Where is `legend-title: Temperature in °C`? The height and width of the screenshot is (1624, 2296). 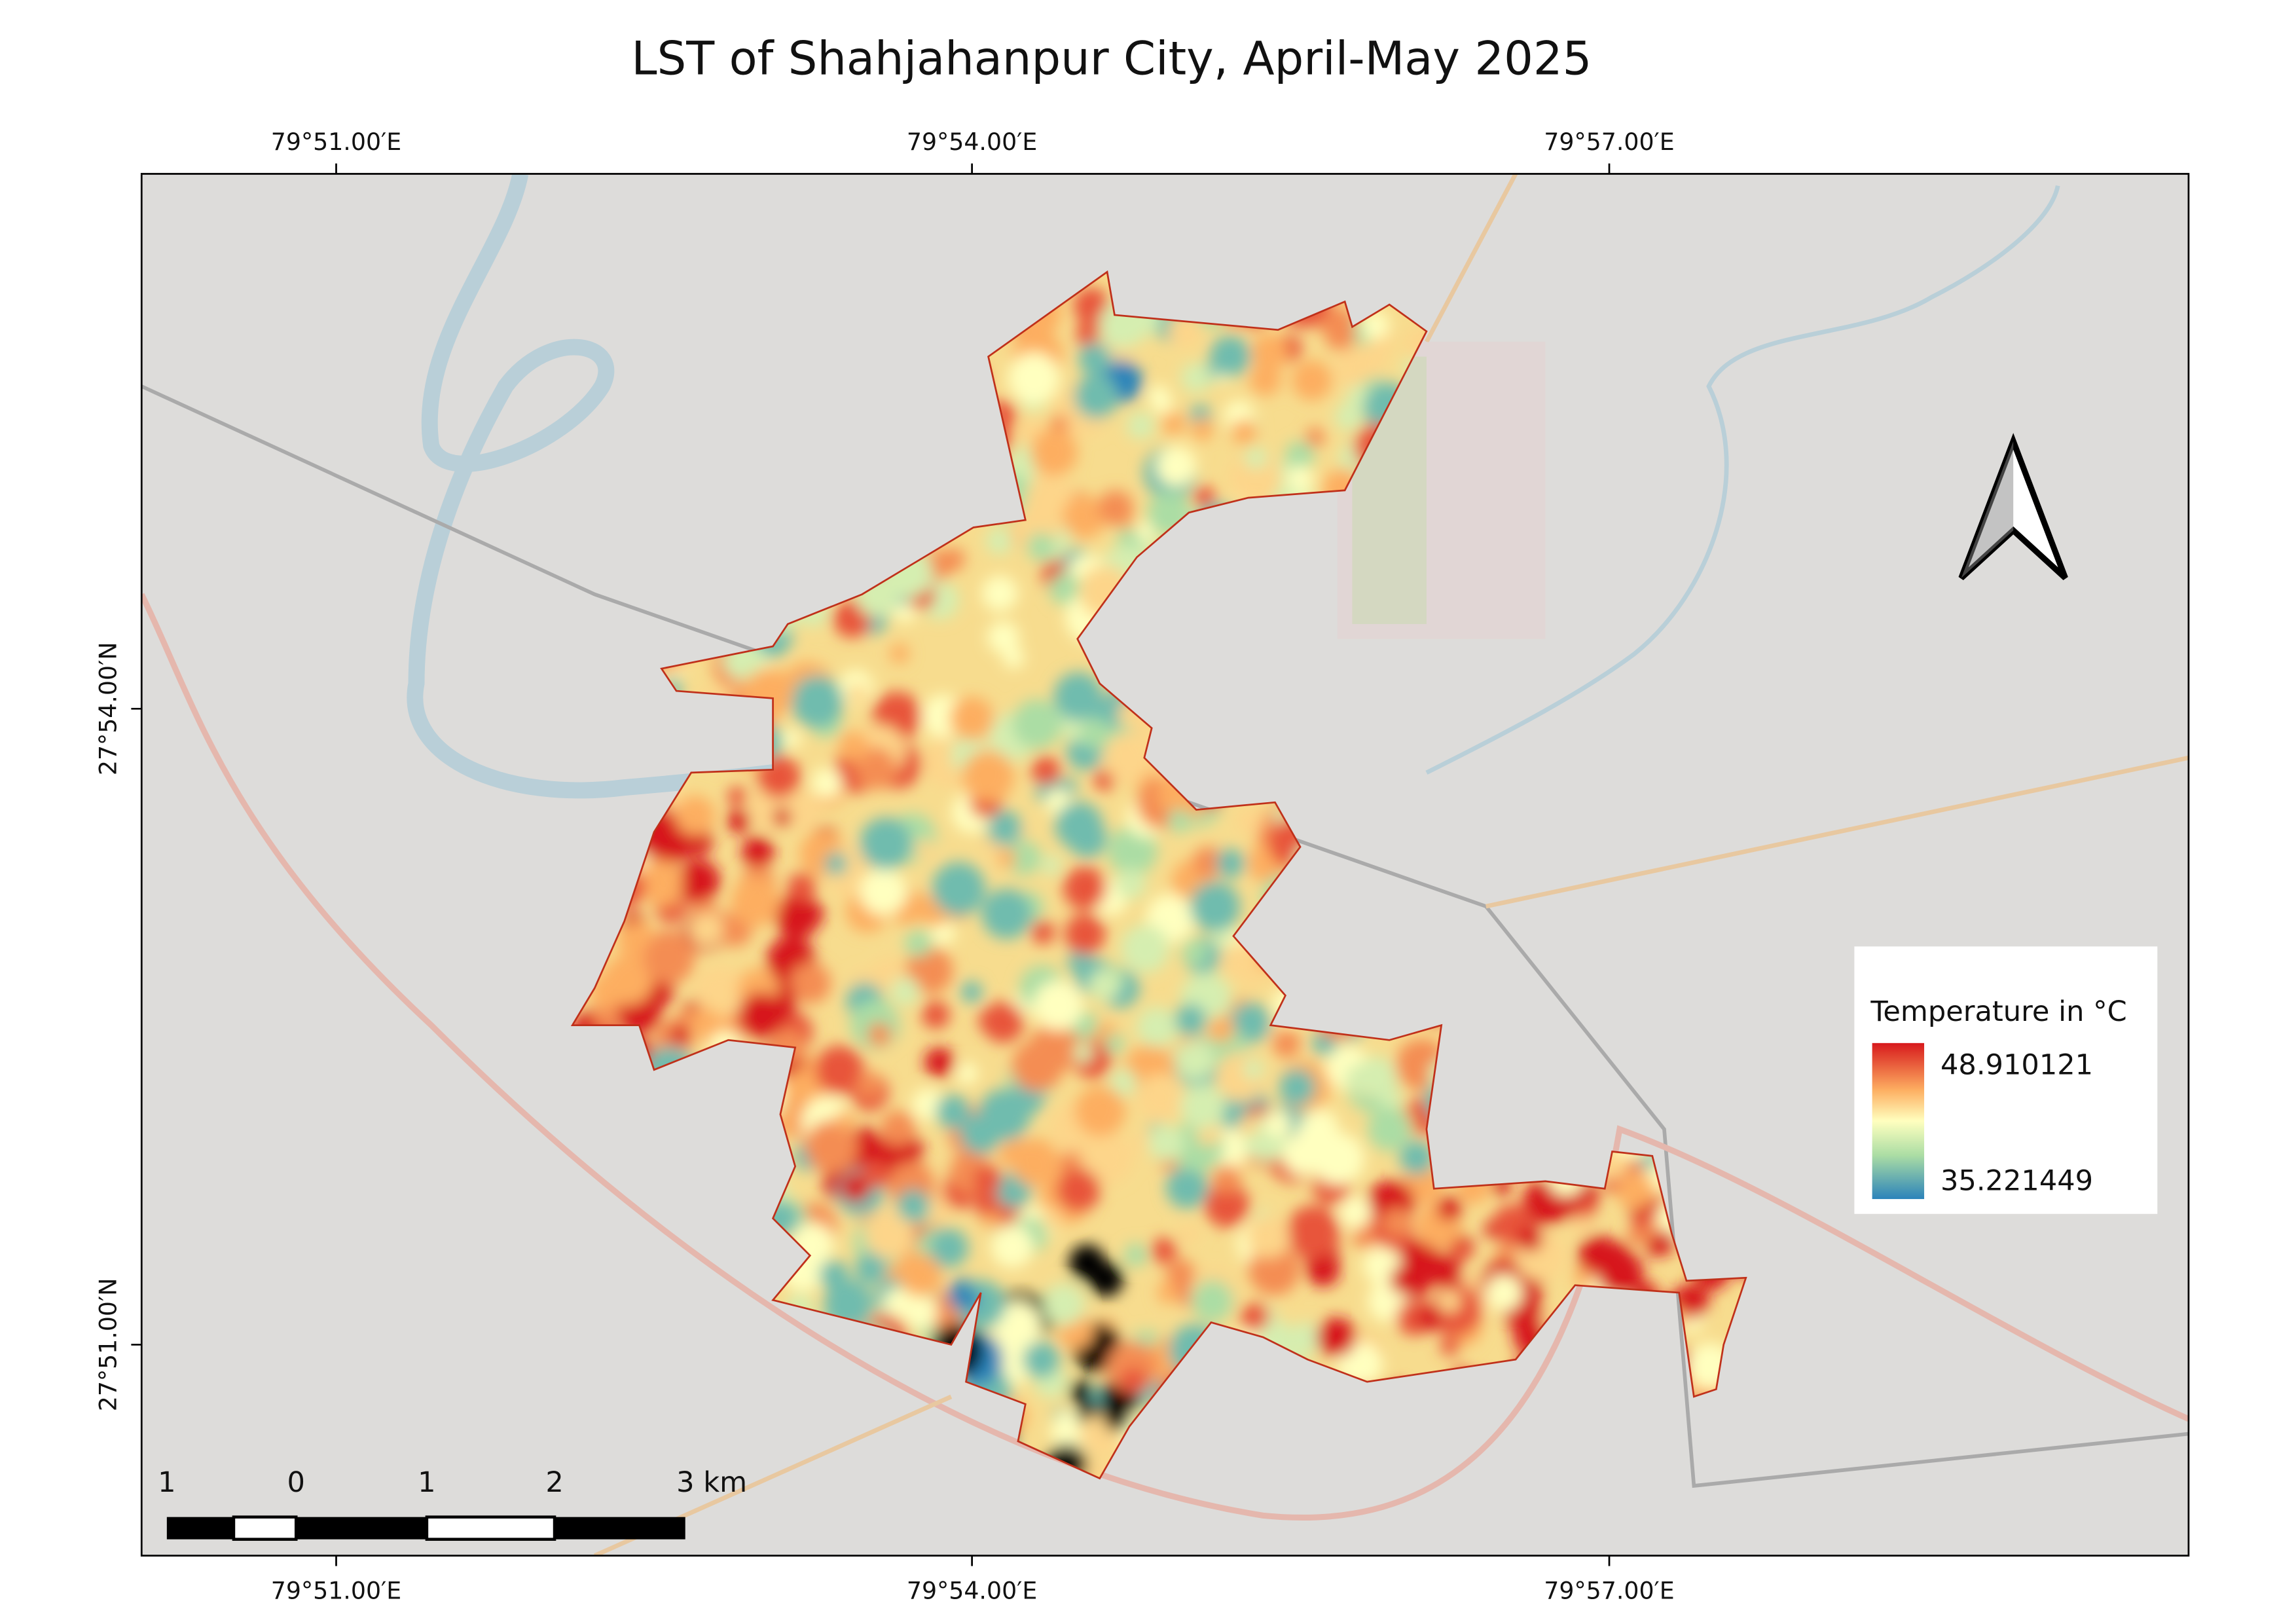 legend-title: Temperature in °C is located at coordinates (1998, 1011).